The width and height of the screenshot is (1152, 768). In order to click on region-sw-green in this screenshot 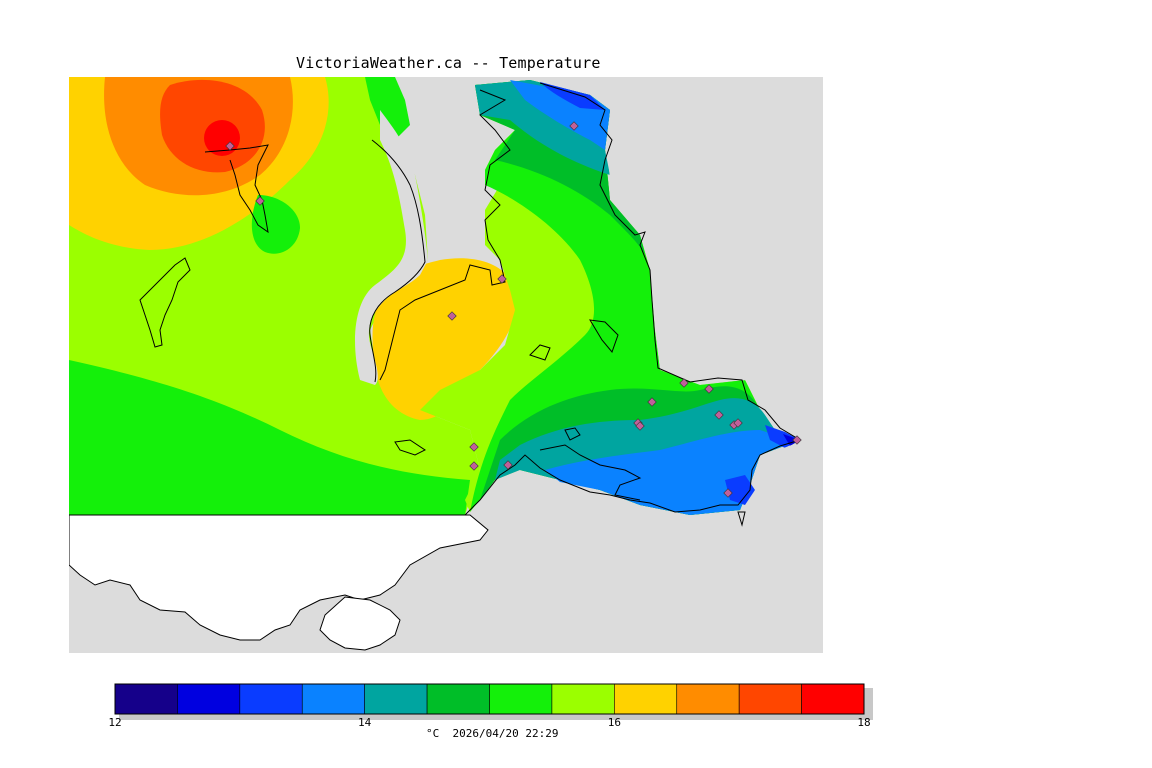, I will do `click(269, 437)`.